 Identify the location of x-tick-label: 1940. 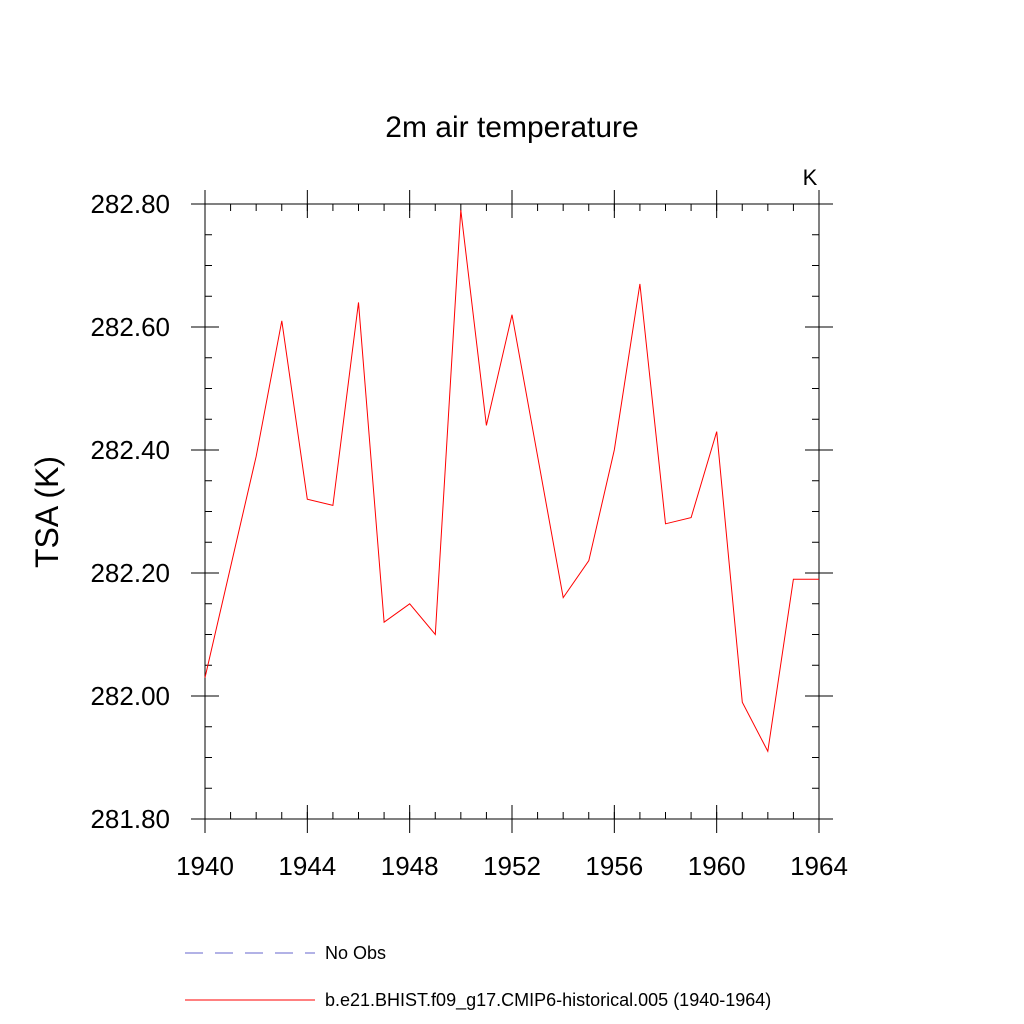
(205, 866).